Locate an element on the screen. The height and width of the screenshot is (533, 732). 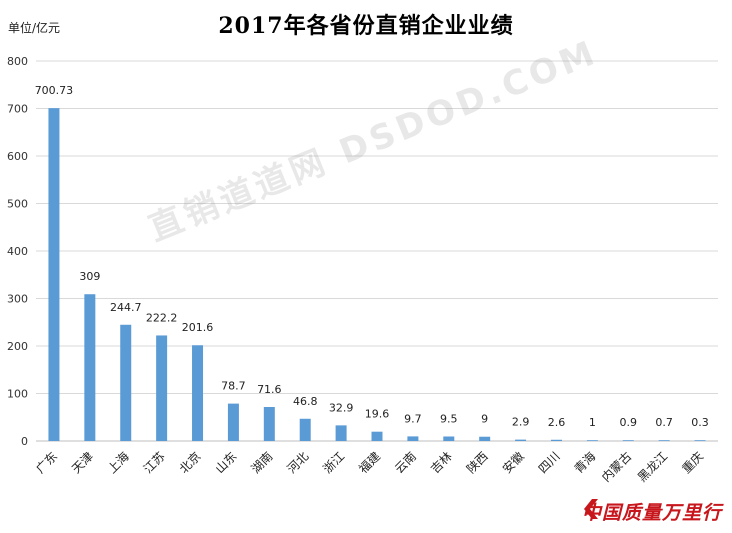
x-tick-label: 天津 is located at coordinates (82, 462).